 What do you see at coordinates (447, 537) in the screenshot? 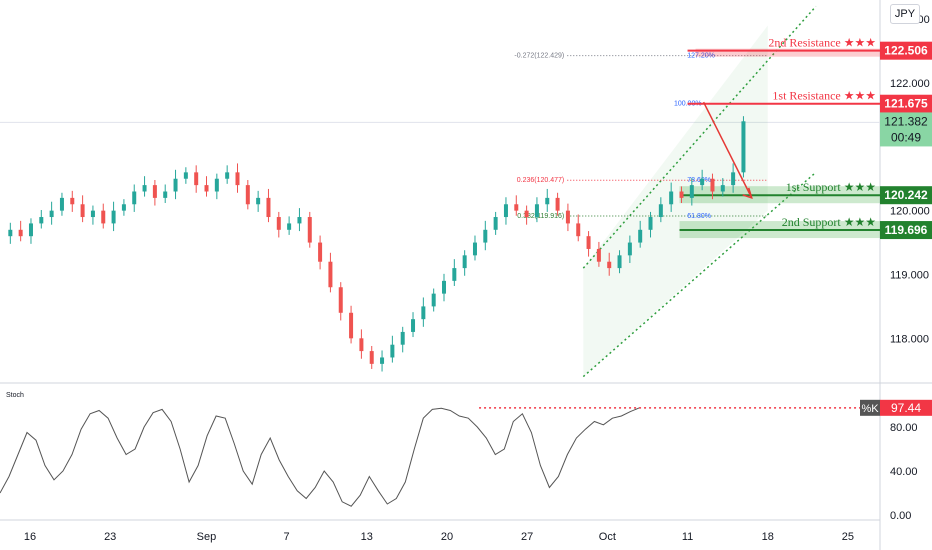
I see `time-tick-label: 20` at bounding box center [447, 537].